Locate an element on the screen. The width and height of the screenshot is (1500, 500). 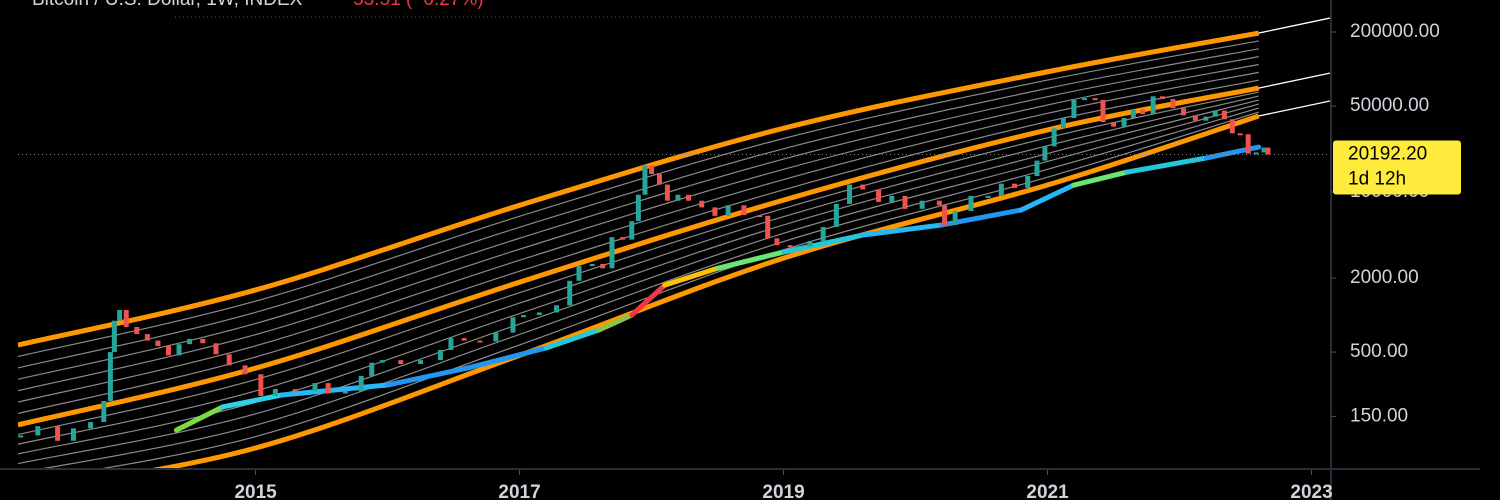
last-price-label: 20192.20 is located at coordinates (1387, 154).